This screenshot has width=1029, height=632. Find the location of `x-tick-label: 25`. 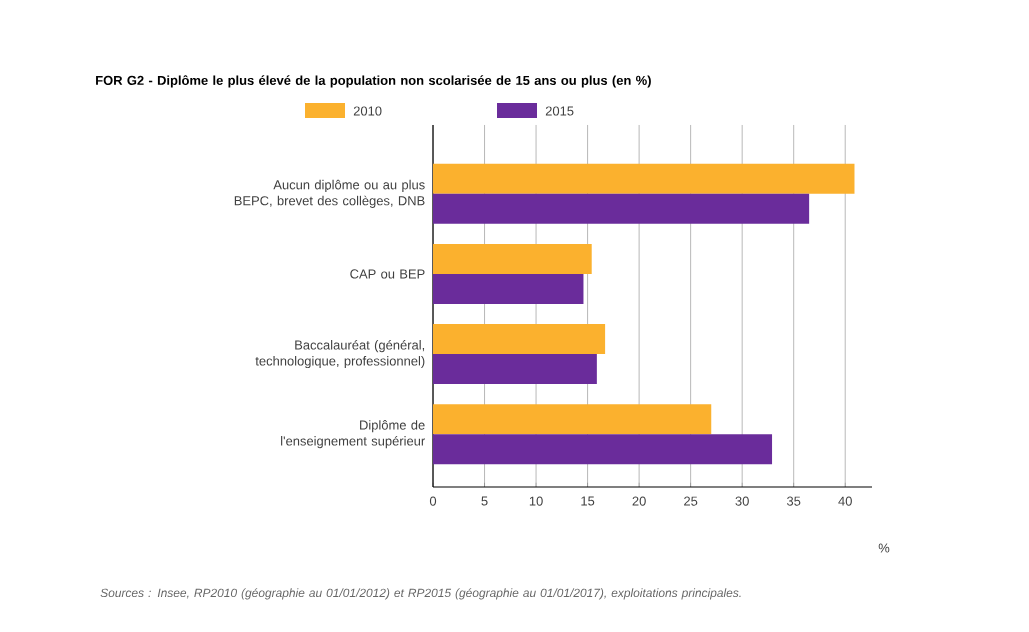

x-tick-label: 25 is located at coordinates (691, 501).